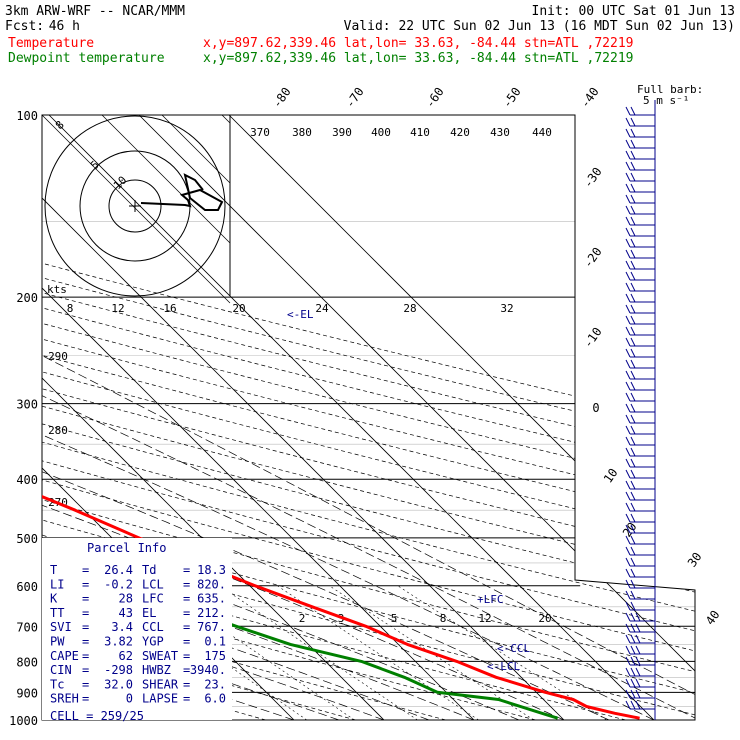  What do you see at coordinates (117, 308) in the screenshot?
I see `hodo-ring-tick-12: 12` at bounding box center [117, 308].